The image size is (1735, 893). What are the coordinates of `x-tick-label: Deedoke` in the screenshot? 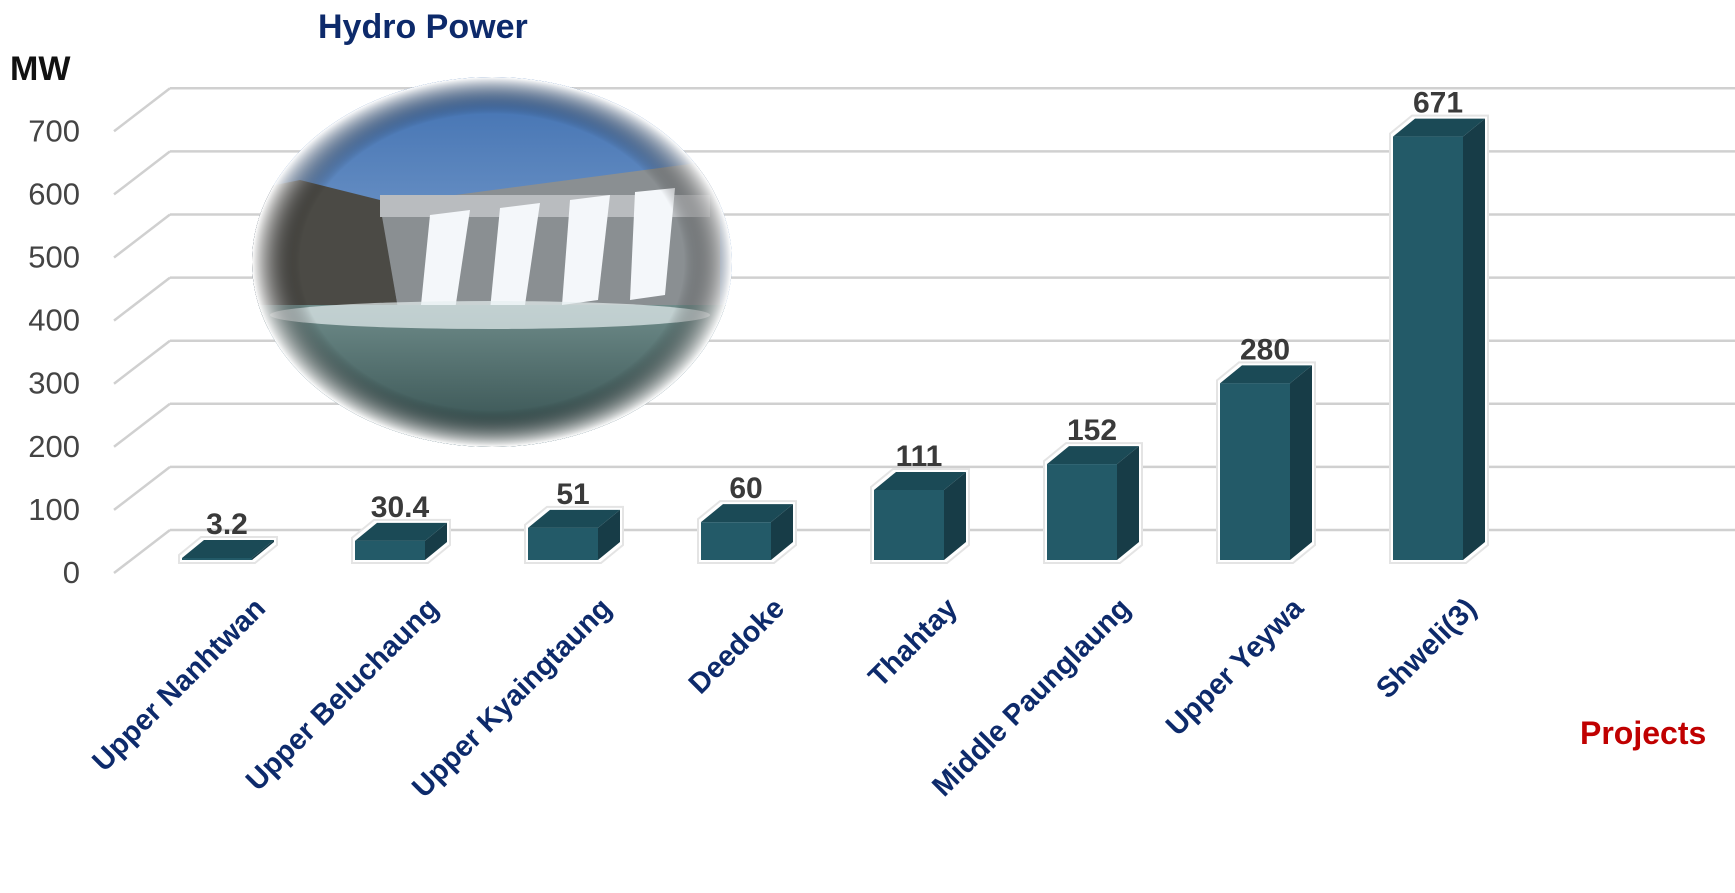 It's located at (737, 646).